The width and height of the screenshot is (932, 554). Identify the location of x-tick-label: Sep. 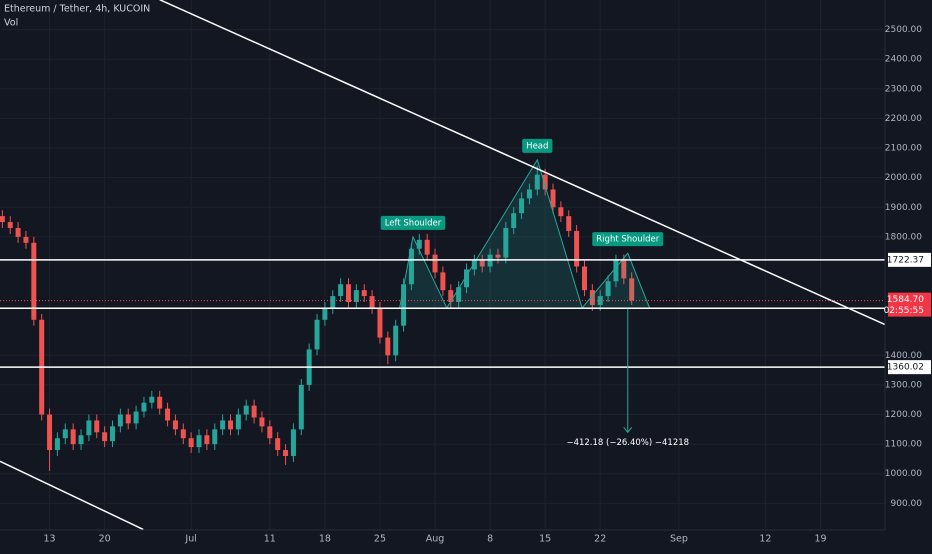
(679, 539).